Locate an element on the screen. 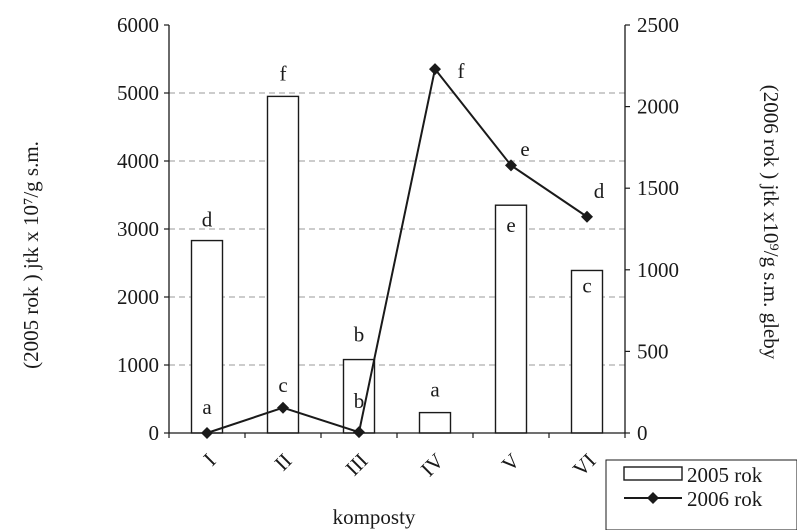 Image resolution: width=797 pixels, height=530 pixels. legend: 2005 rok 2006 rok is located at coordinates (701, 494).